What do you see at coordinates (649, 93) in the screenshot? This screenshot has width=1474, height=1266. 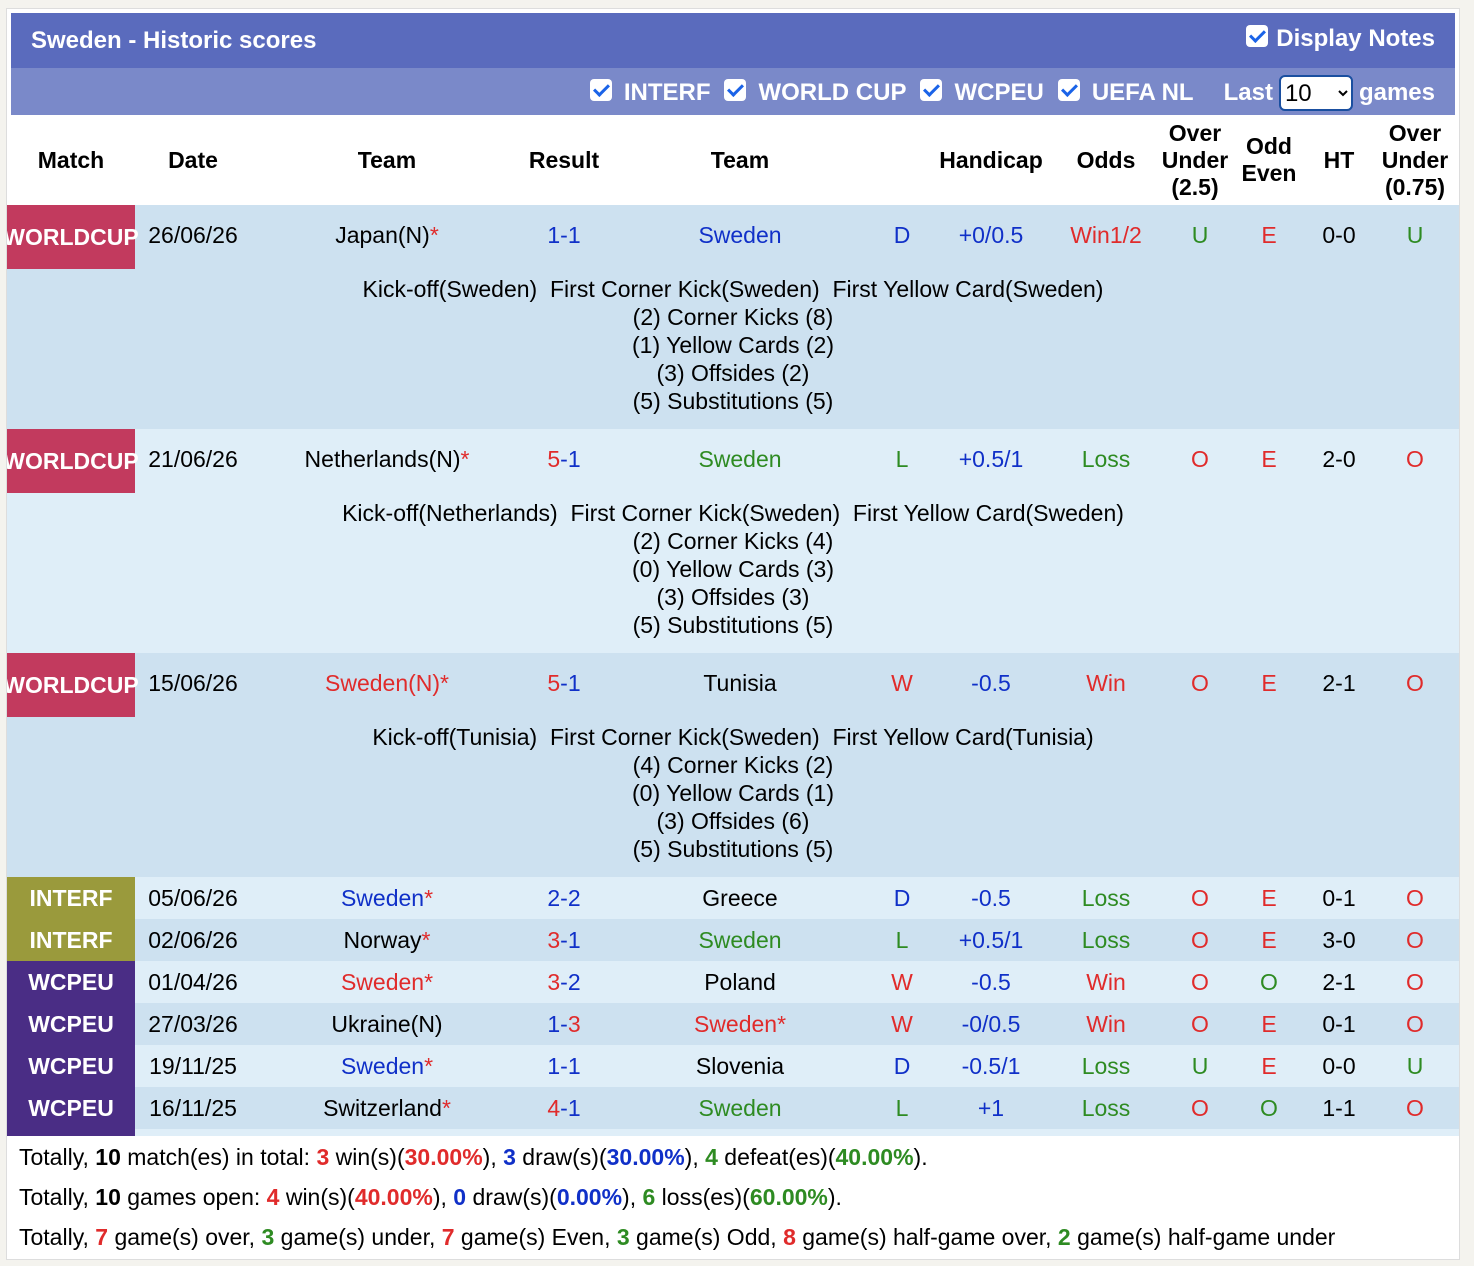 I see `filter-interf: INTERF` at bounding box center [649, 93].